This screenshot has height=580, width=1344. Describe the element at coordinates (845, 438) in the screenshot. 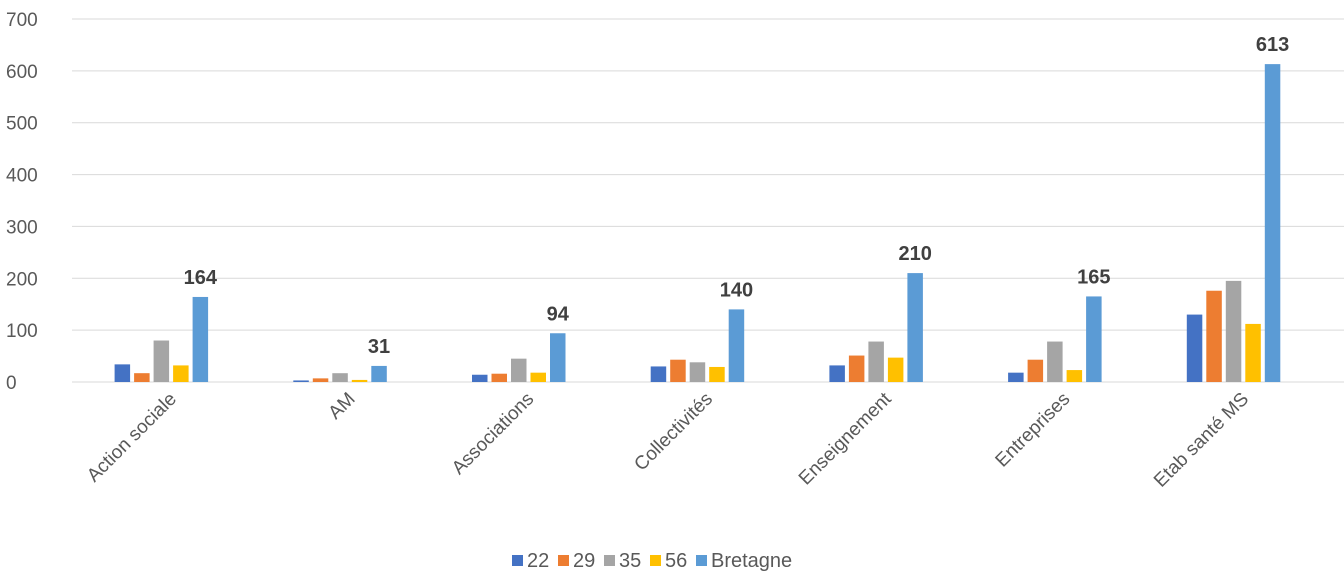

I see `x-tick-label: Enseignement` at that location.